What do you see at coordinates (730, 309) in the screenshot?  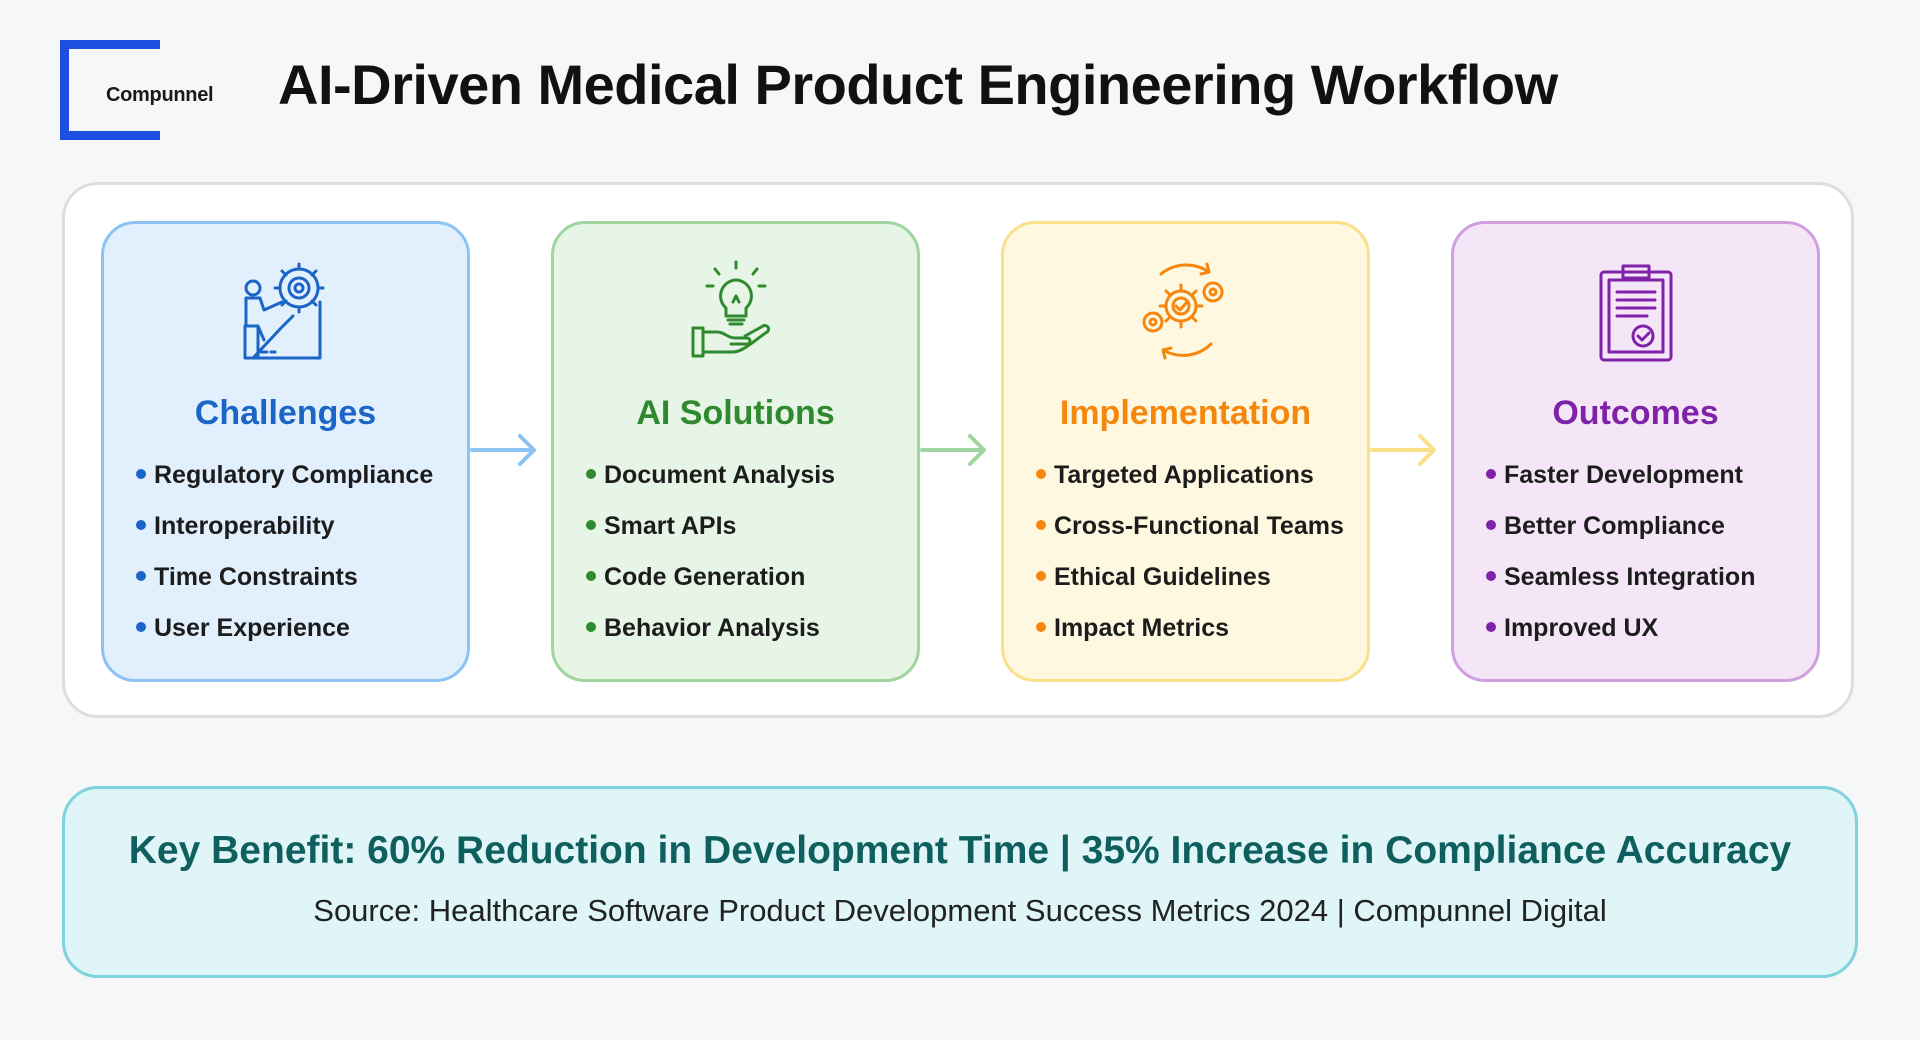 I see `lightbulb-hand-icon` at bounding box center [730, 309].